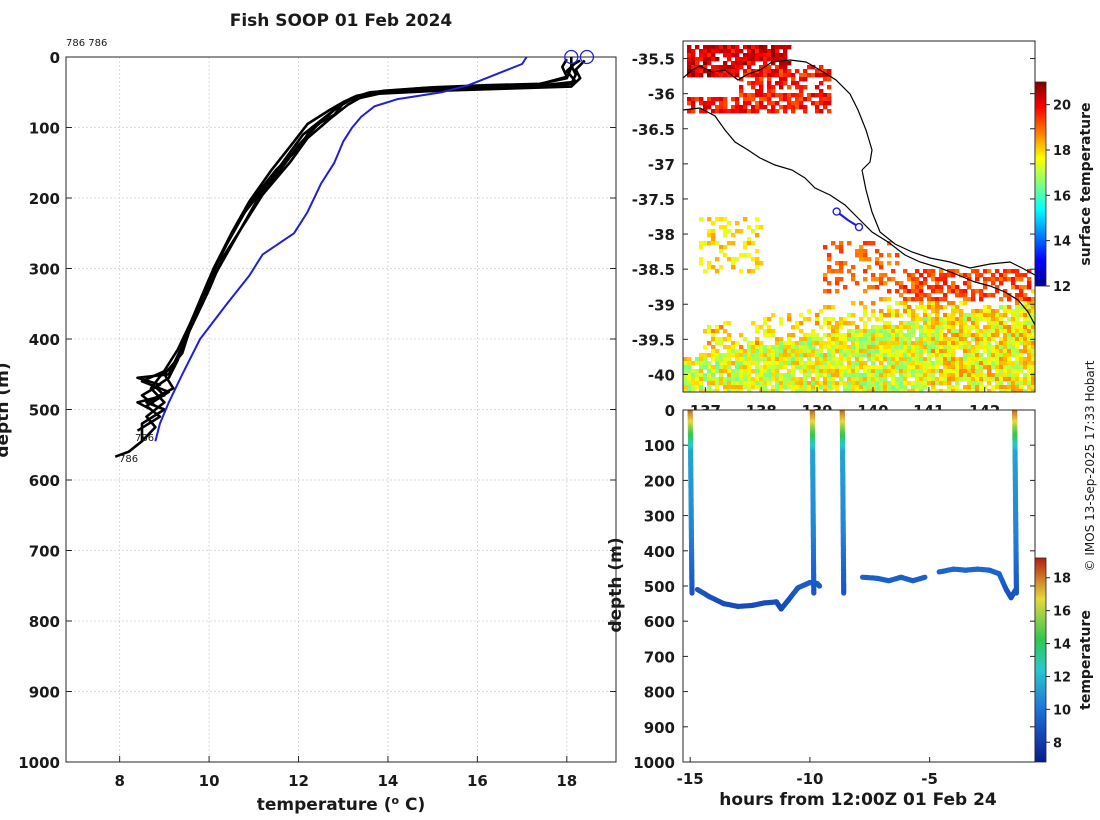 The height and width of the screenshot is (820, 1100). What do you see at coordinates (86, 43) in the screenshot?
I see `top-station-label: 786 786` at bounding box center [86, 43].